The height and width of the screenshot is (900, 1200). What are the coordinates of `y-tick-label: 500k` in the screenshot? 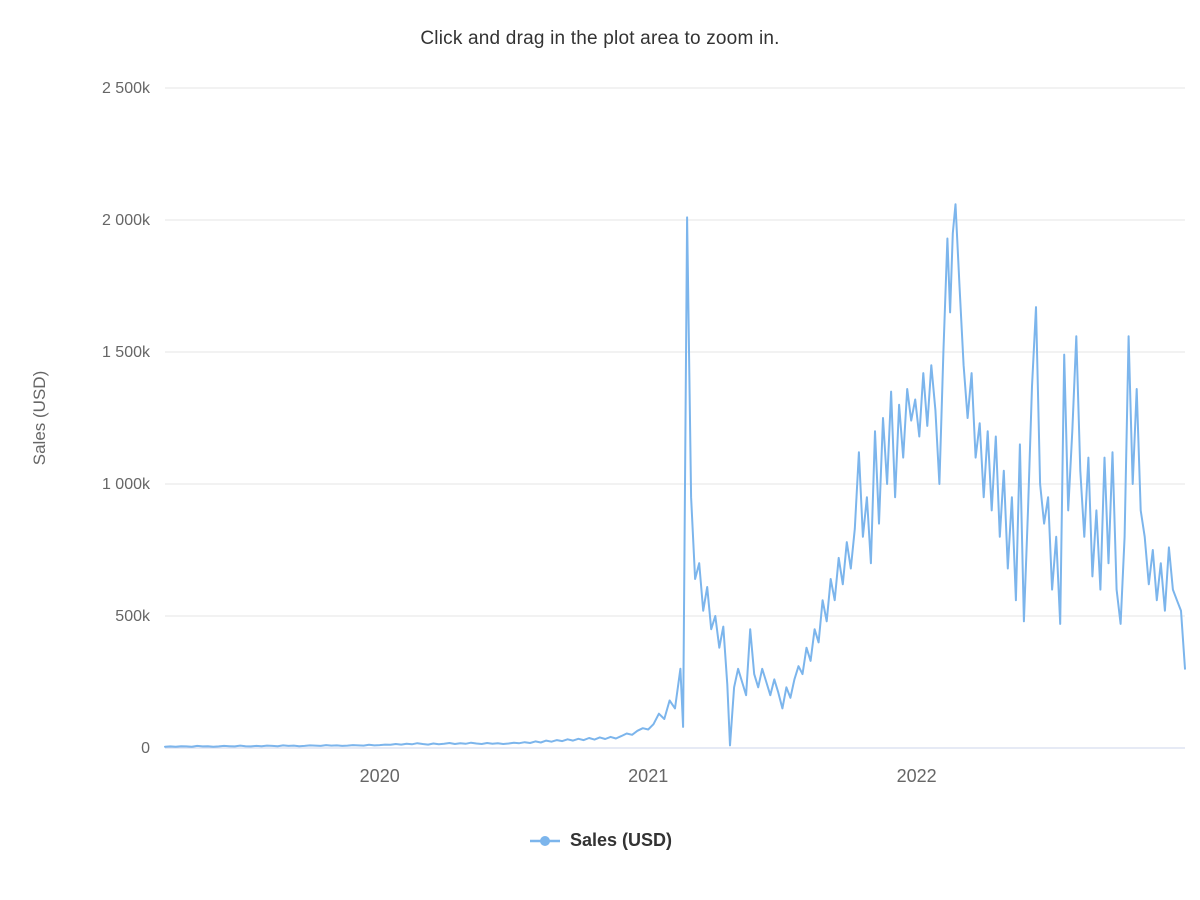 It's located at (133, 616).